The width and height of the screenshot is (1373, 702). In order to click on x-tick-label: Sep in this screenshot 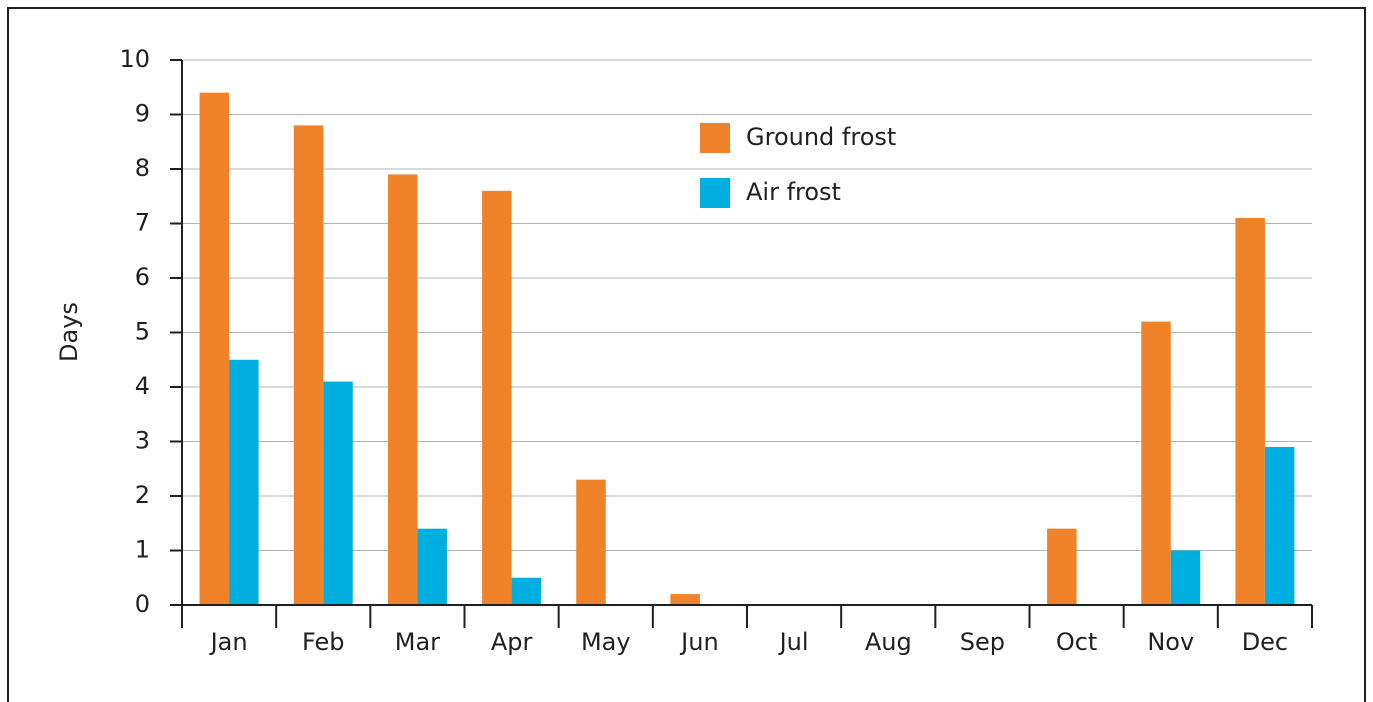, I will do `click(982, 642)`.